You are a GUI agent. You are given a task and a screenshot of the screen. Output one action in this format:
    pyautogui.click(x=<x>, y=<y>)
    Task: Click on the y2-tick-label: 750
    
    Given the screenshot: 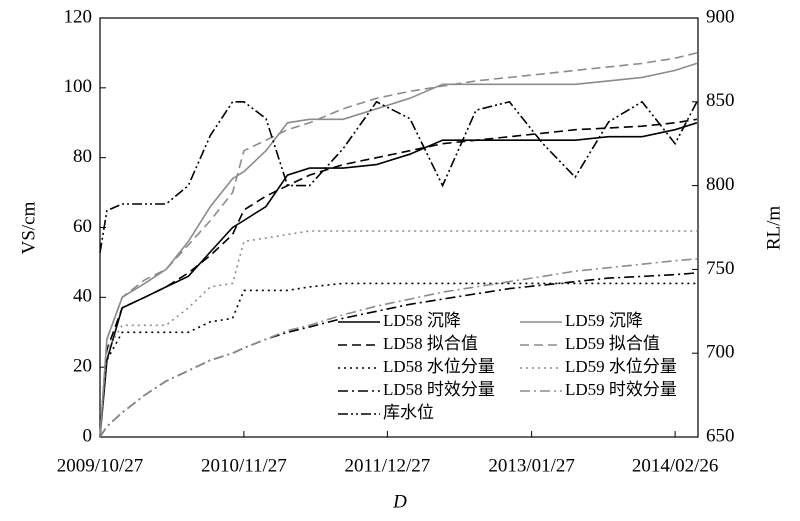 What is the action you would take?
    pyautogui.click(x=720, y=268)
    